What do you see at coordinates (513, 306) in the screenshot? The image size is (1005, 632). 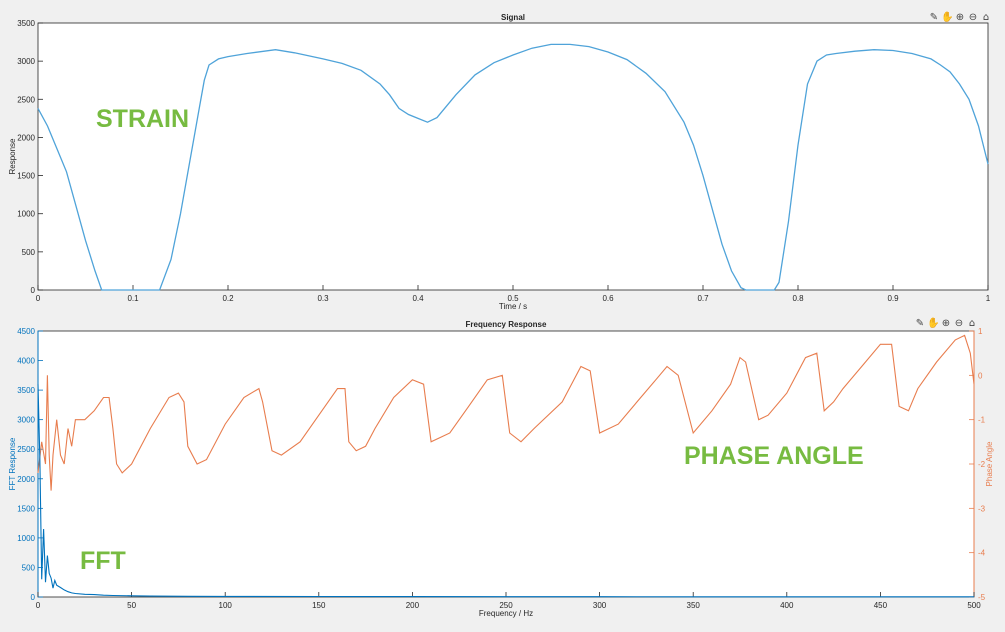 I see `signal-x-axis-label: Time / s` at bounding box center [513, 306].